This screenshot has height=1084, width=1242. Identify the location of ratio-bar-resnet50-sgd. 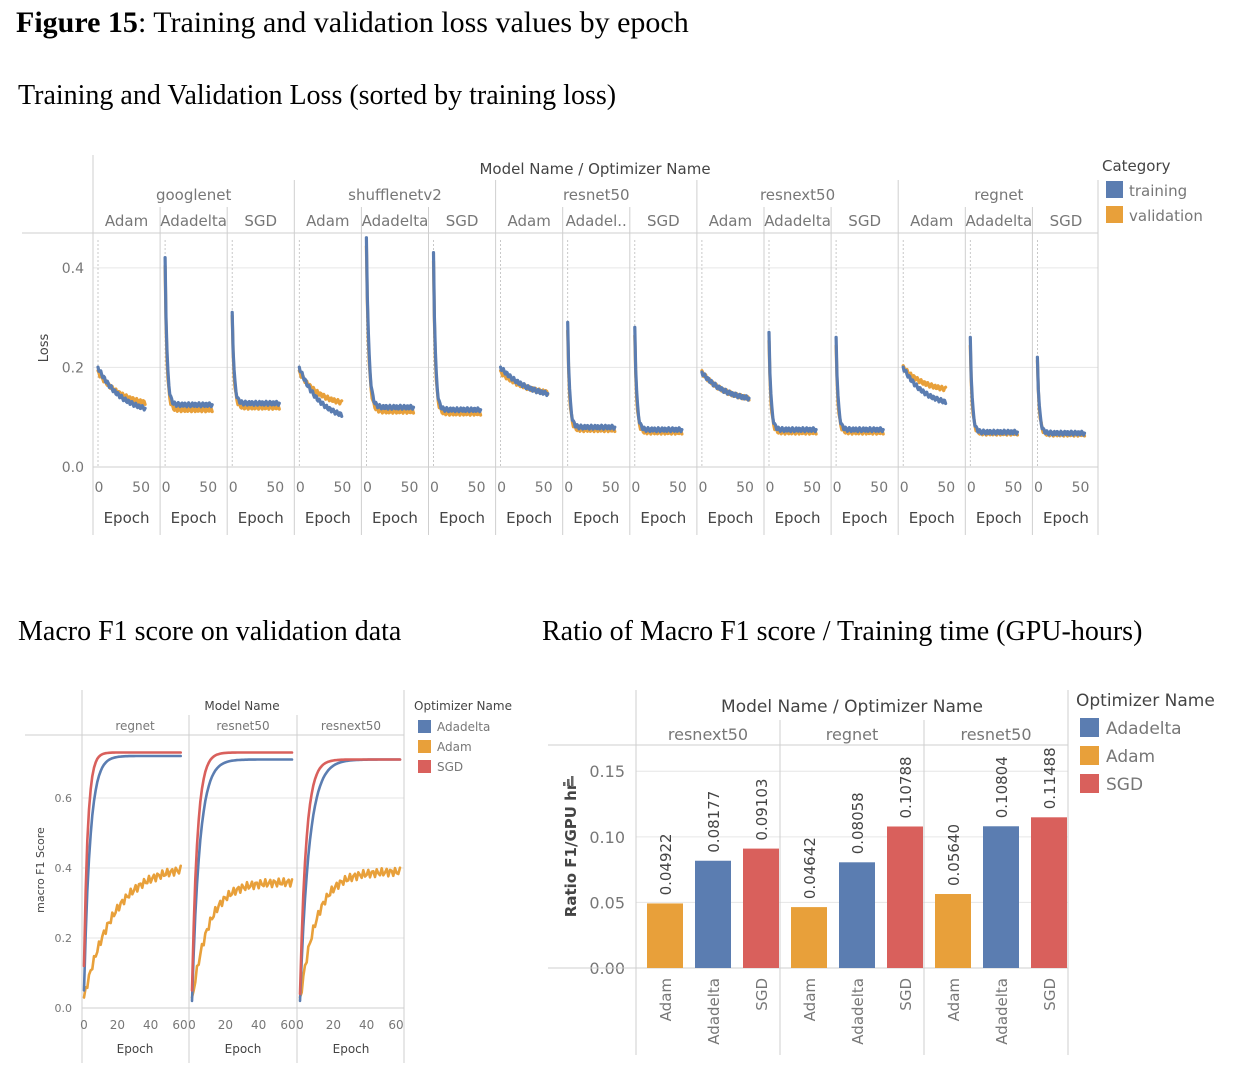
(1049, 892).